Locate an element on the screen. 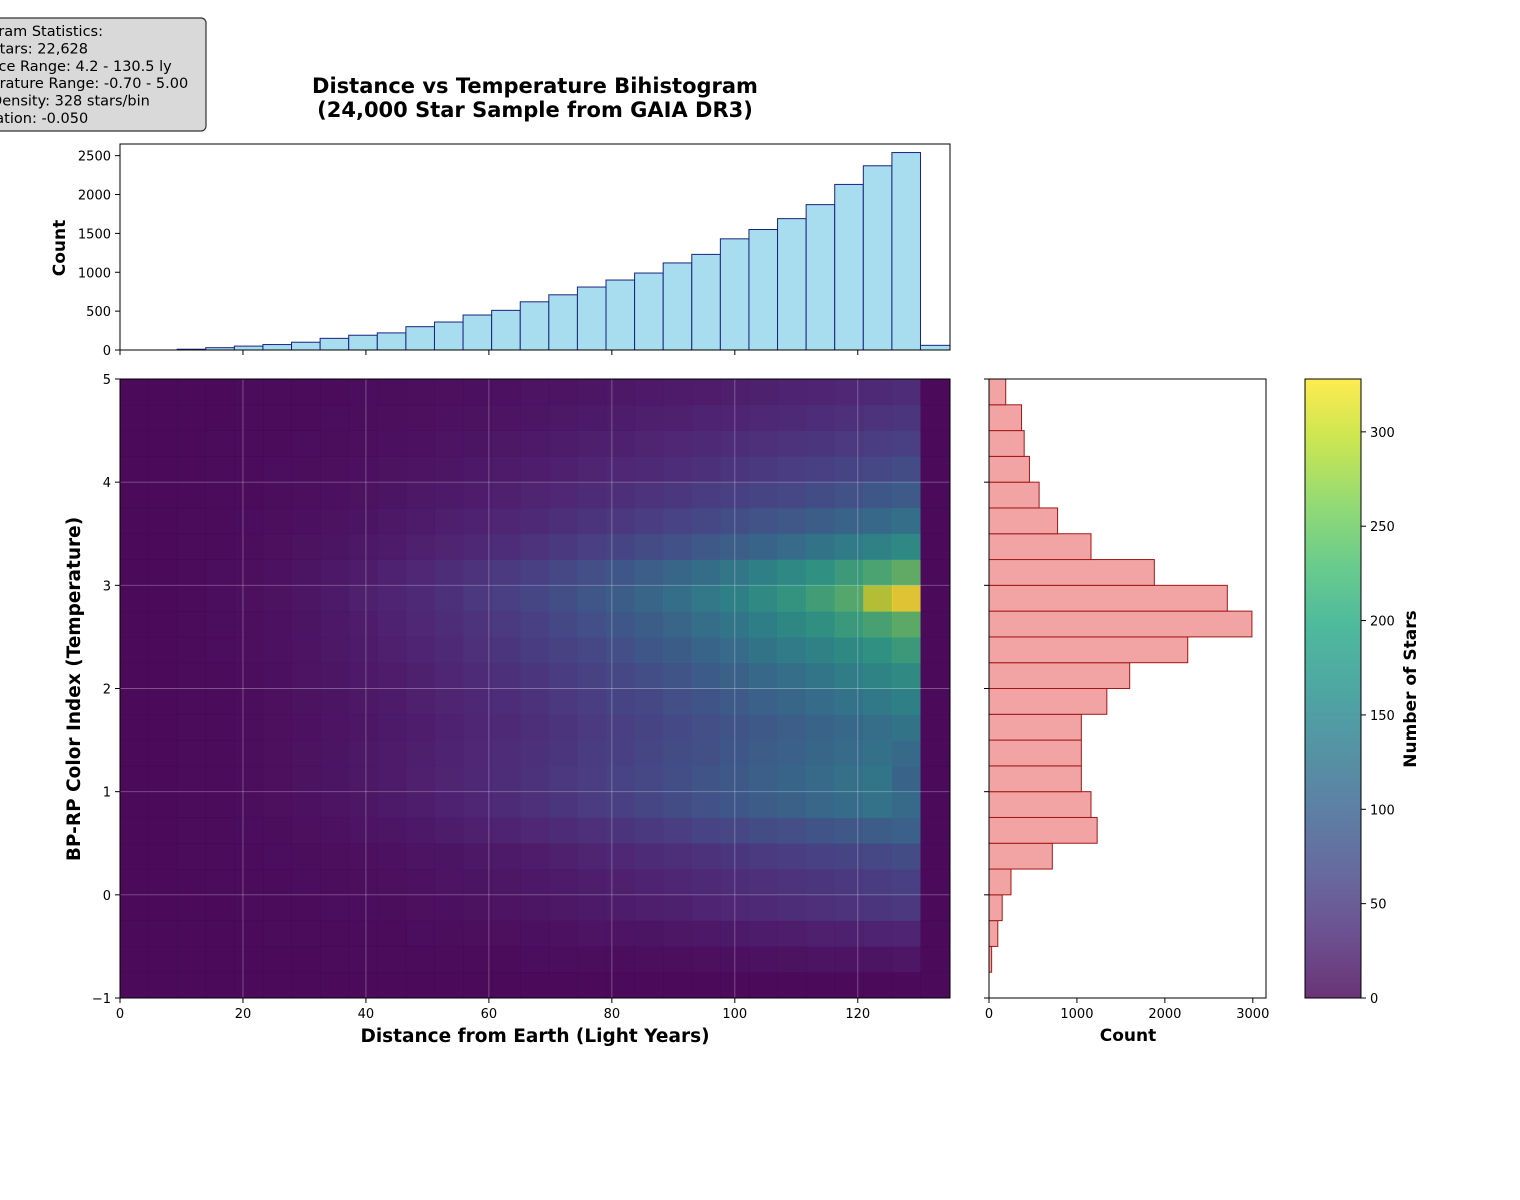 This screenshot has width=1520, height=1200. x-tick-label: 80 is located at coordinates (612, 1014).